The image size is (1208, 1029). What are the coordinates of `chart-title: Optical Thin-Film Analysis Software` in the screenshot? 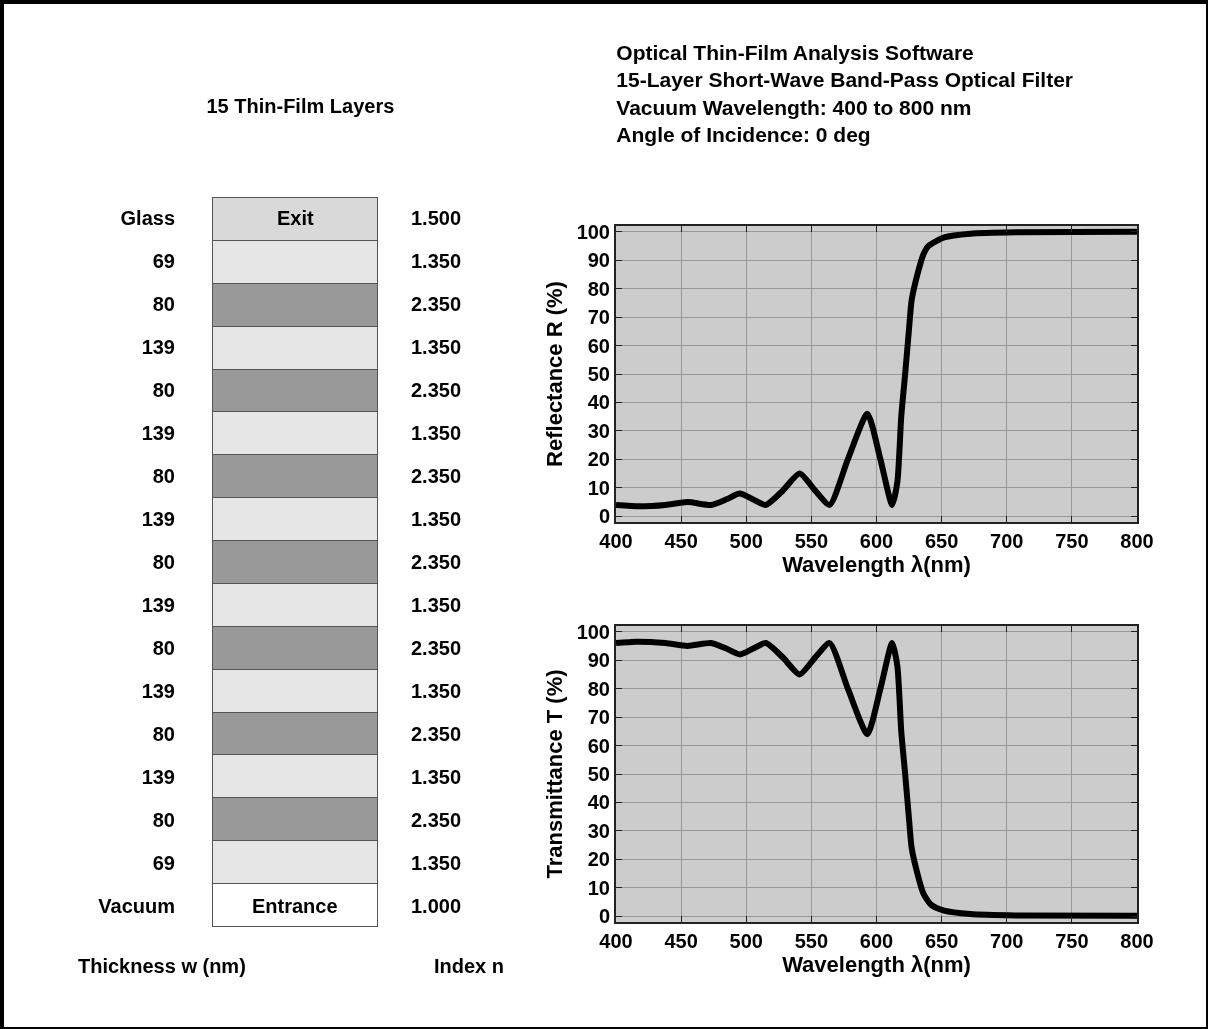 It's located at (795, 52).